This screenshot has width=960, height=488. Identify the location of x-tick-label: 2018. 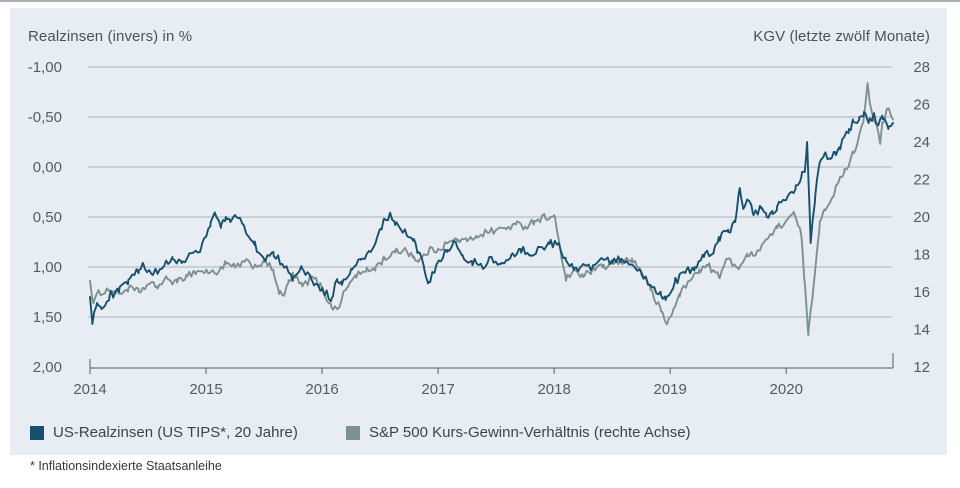
(553, 389).